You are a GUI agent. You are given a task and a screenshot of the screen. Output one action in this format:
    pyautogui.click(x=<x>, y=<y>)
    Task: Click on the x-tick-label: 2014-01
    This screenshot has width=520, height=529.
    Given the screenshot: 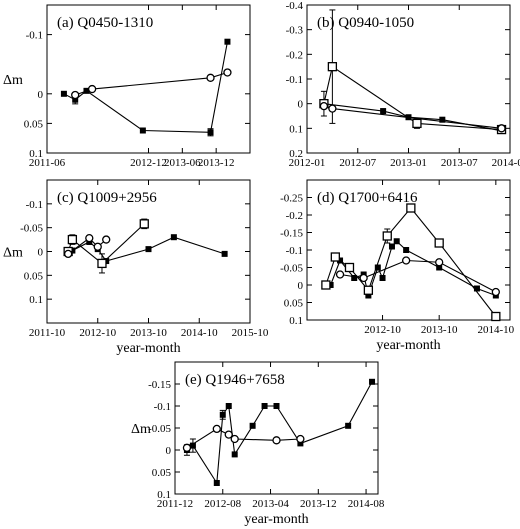 What is the action you would take?
    pyautogui.click(x=506, y=163)
    